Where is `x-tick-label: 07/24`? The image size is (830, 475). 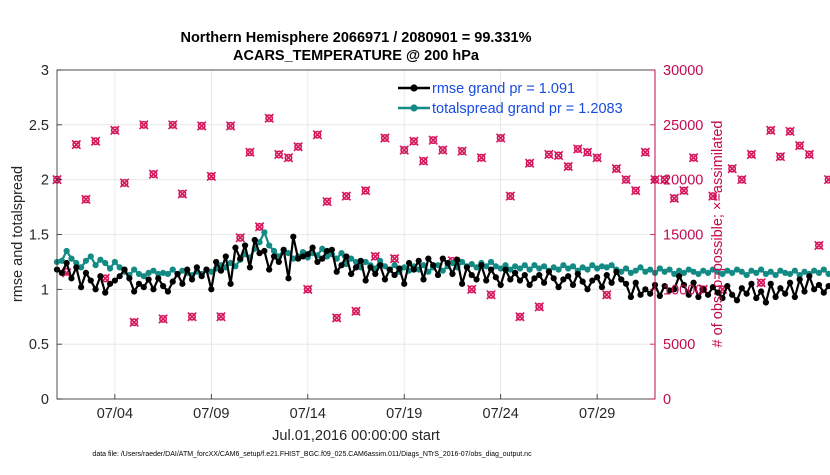
x-tick-label: 07/24 is located at coordinates (501, 414).